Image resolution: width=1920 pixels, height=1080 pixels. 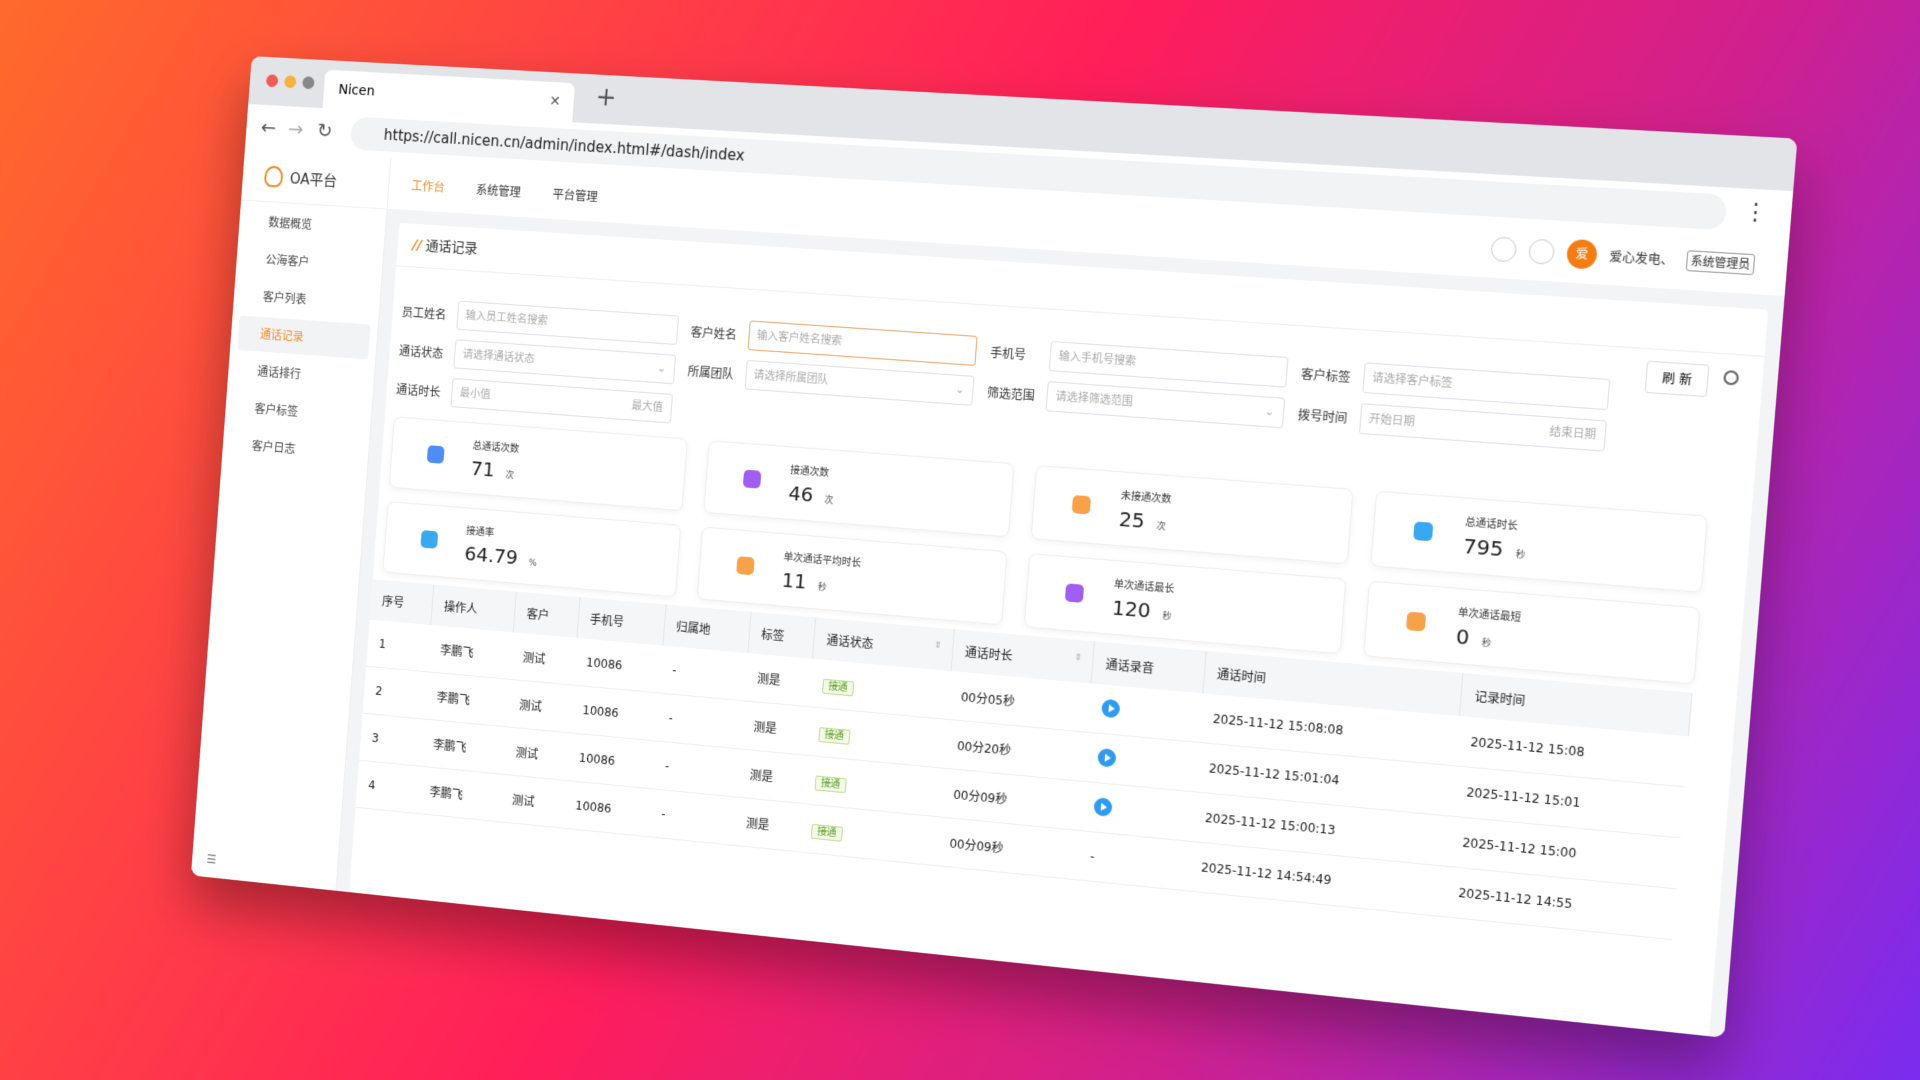 What do you see at coordinates (1572, 433) in the screenshot?
I see `placeholder: 结束日期` at bounding box center [1572, 433].